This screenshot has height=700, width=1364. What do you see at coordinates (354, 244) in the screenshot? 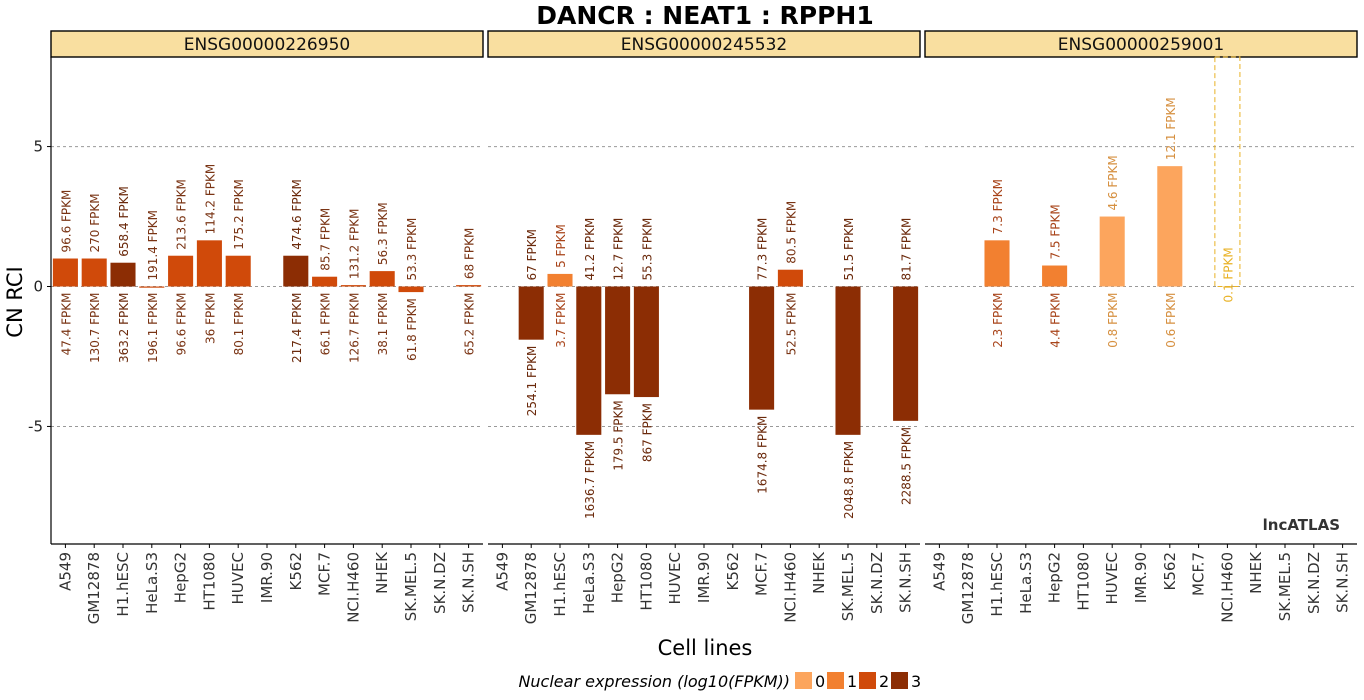
I see `bar-top-label: 131.2 FPKM` at bounding box center [354, 244].